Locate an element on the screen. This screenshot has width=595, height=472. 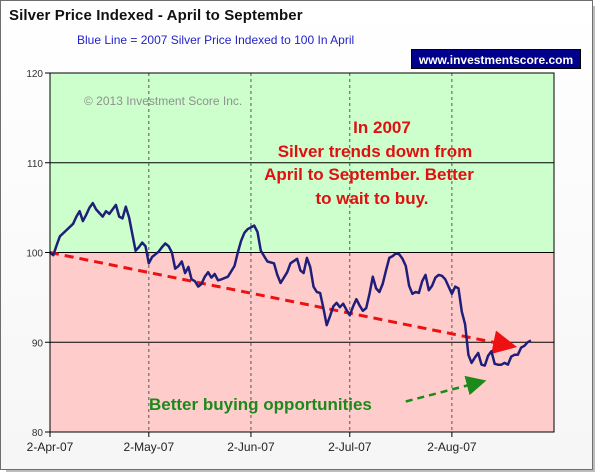
copyright-watermark: © 2013 Investment Score Inc. is located at coordinates (163, 101).